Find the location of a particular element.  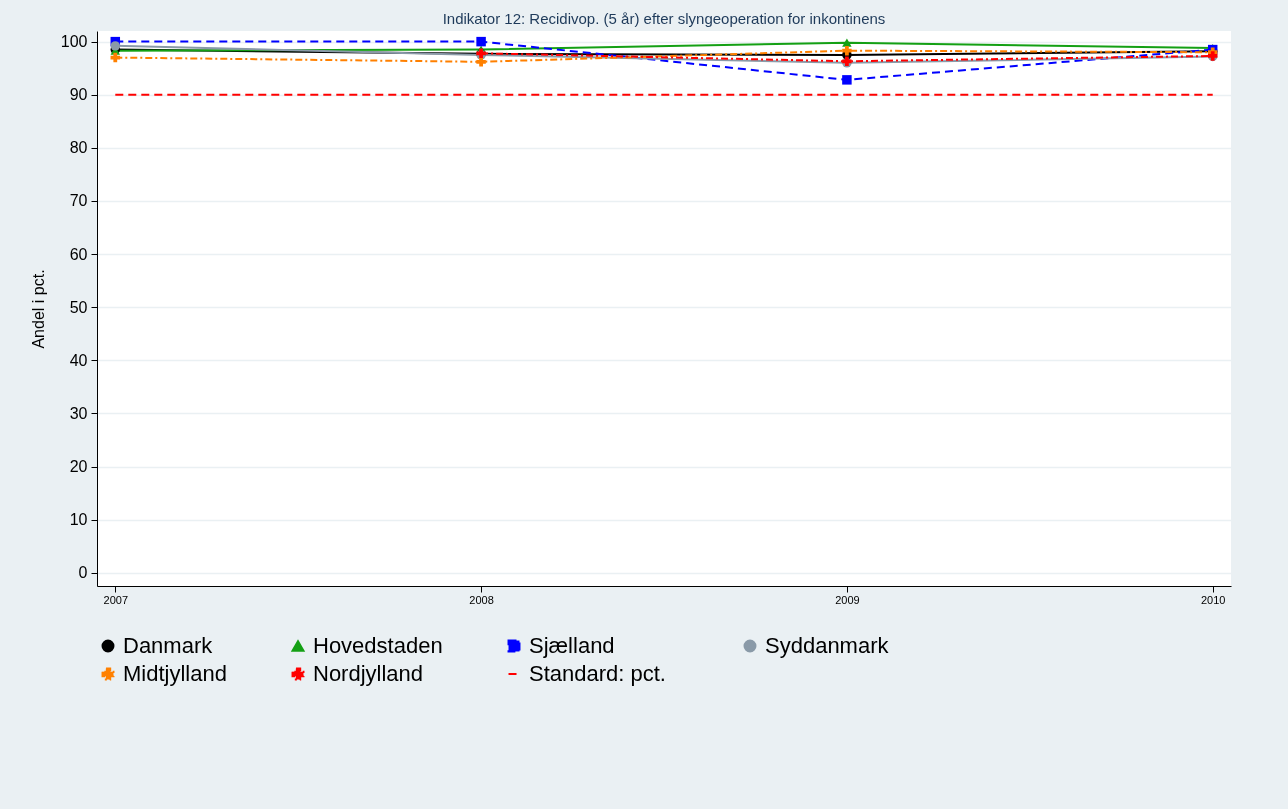

legend-label: Midtjylland is located at coordinates (175, 673).